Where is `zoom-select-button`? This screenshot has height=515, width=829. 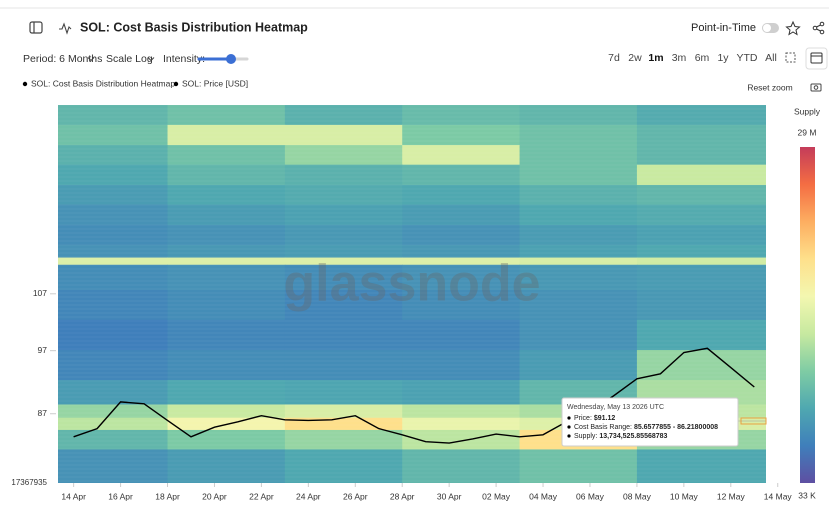
zoom-select-button is located at coordinates (790, 57).